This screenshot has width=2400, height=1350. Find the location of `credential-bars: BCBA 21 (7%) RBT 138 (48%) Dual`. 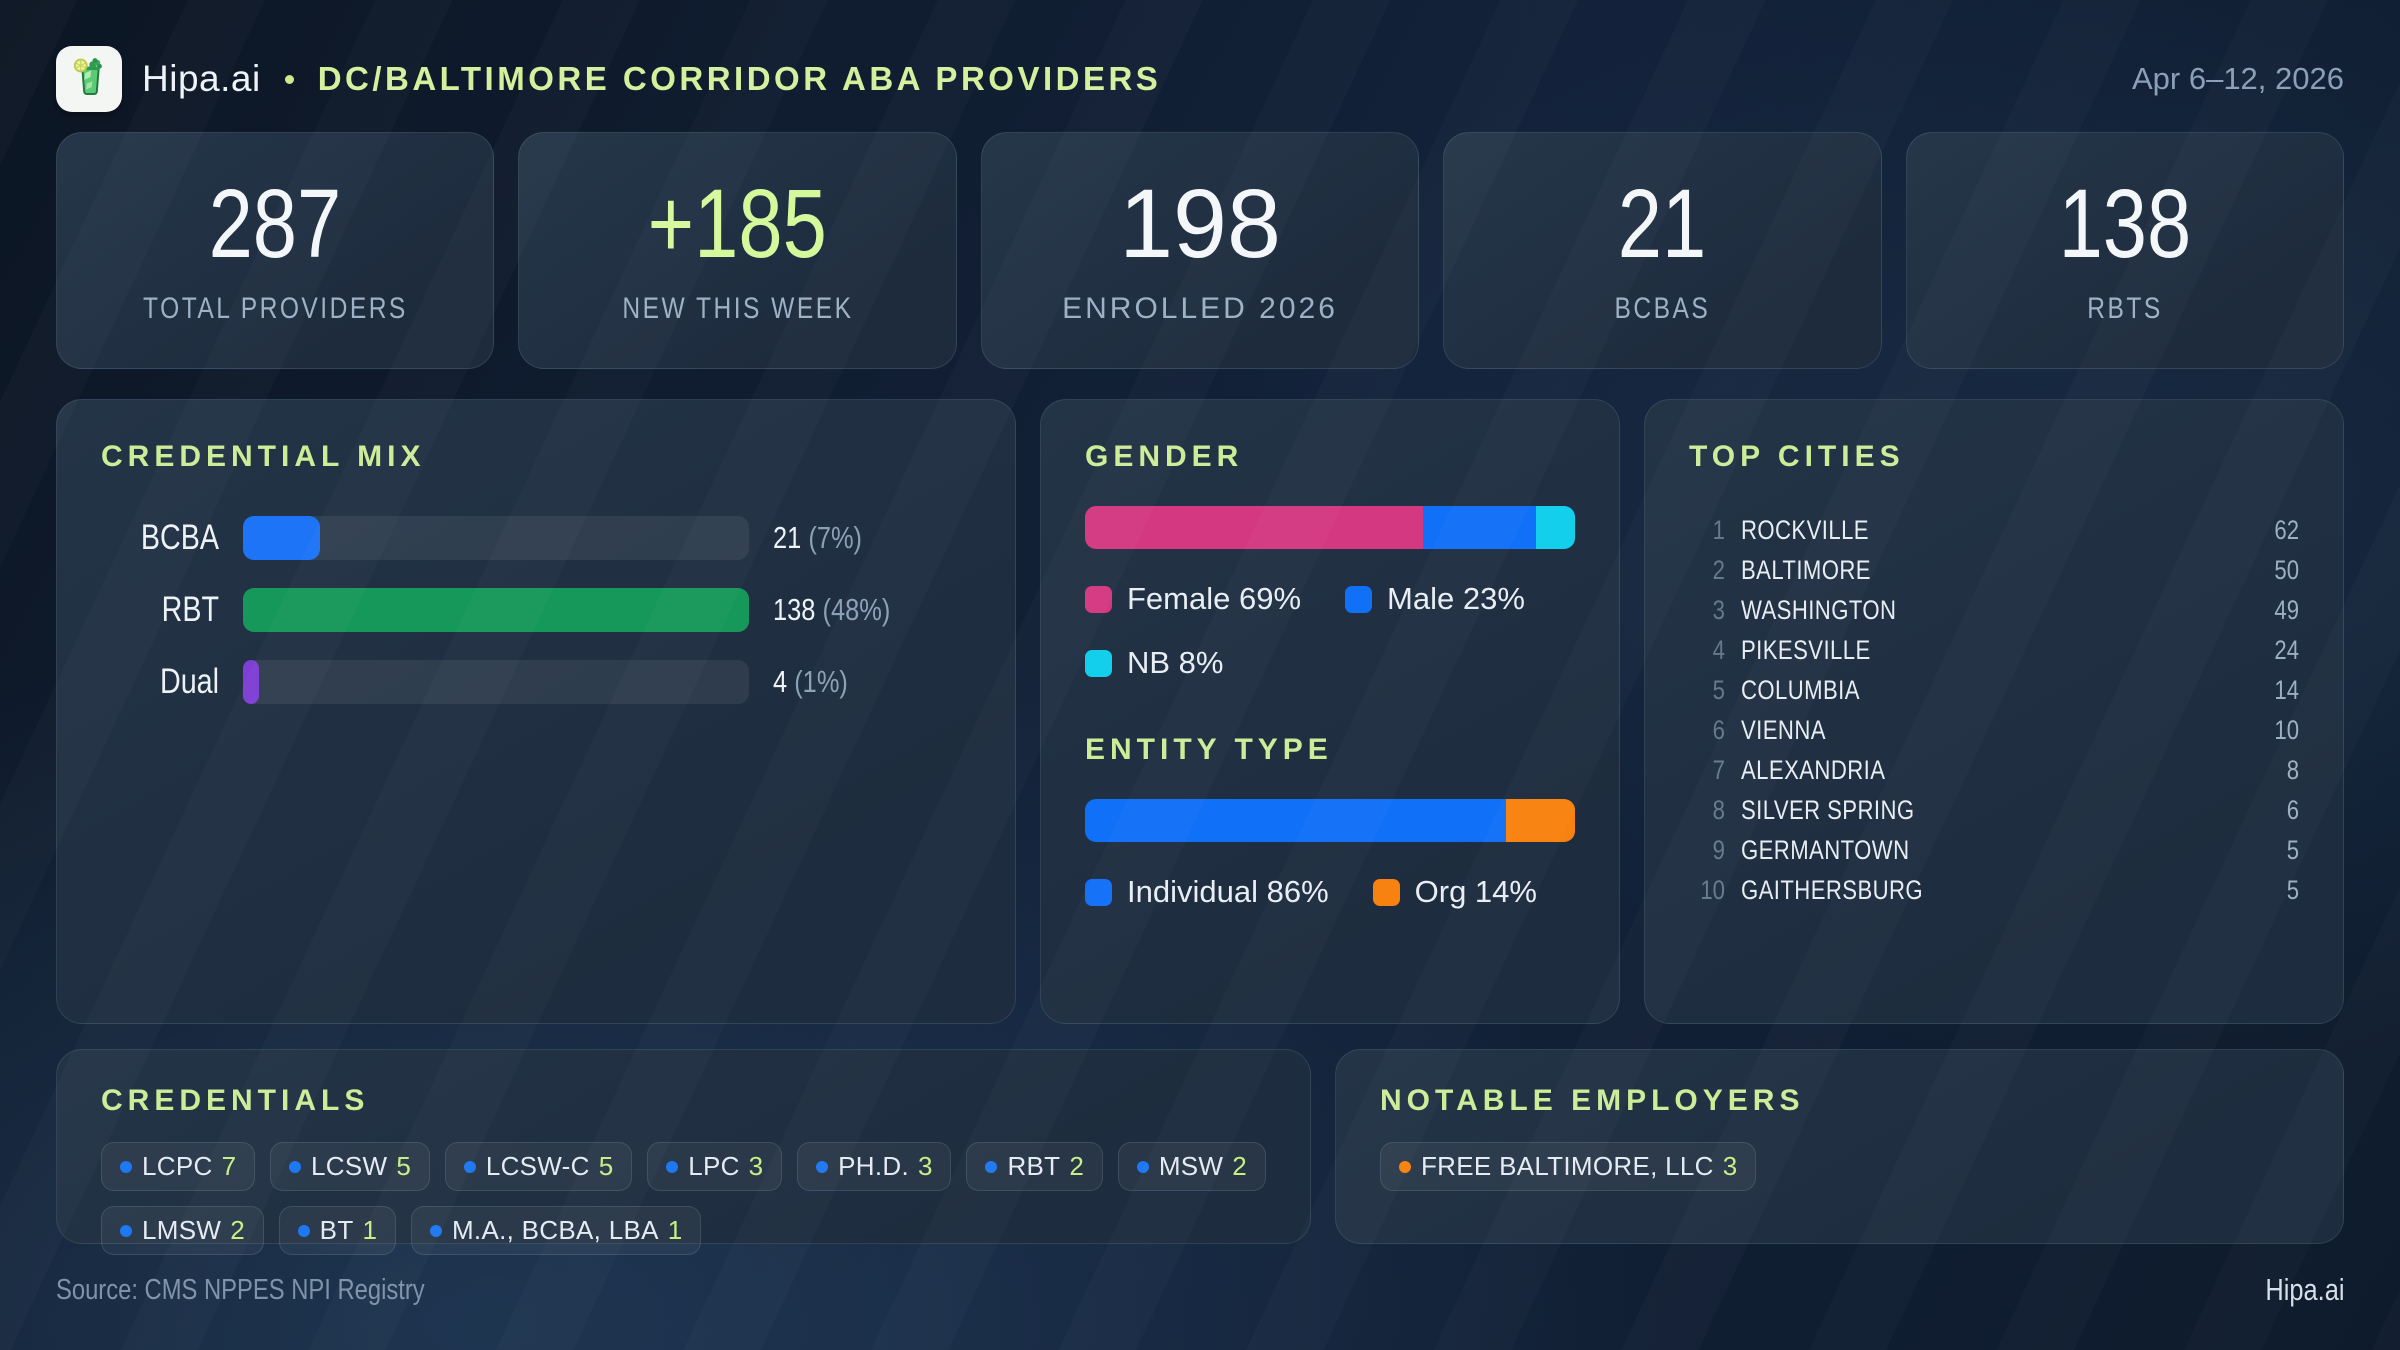

credential-bars: BCBA 21 (7%) RBT 138 (48%) Dual is located at coordinates (536, 610).